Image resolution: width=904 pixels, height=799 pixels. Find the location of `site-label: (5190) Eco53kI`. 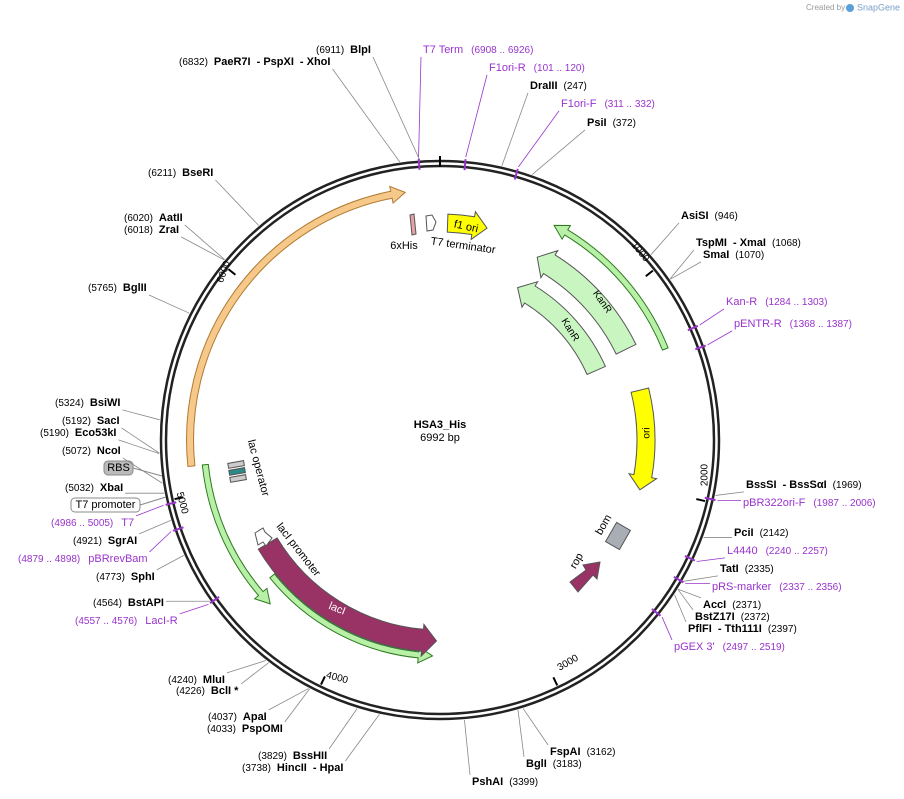

site-label: (5190) Eco53kI is located at coordinates (78, 433).